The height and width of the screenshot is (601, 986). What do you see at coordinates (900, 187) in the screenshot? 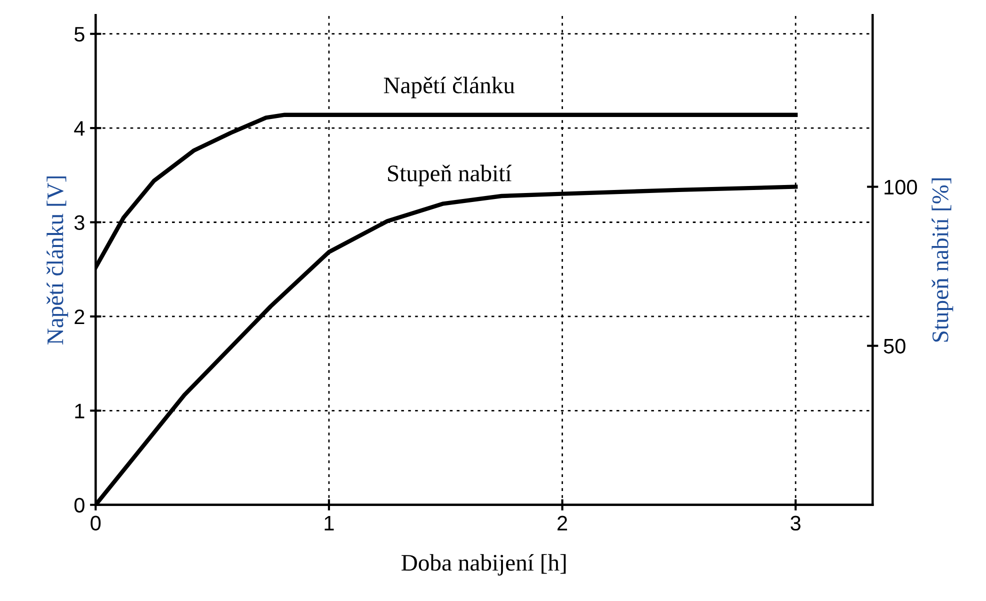
I see `y2-tick-label: 100` at bounding box center [900, 187].